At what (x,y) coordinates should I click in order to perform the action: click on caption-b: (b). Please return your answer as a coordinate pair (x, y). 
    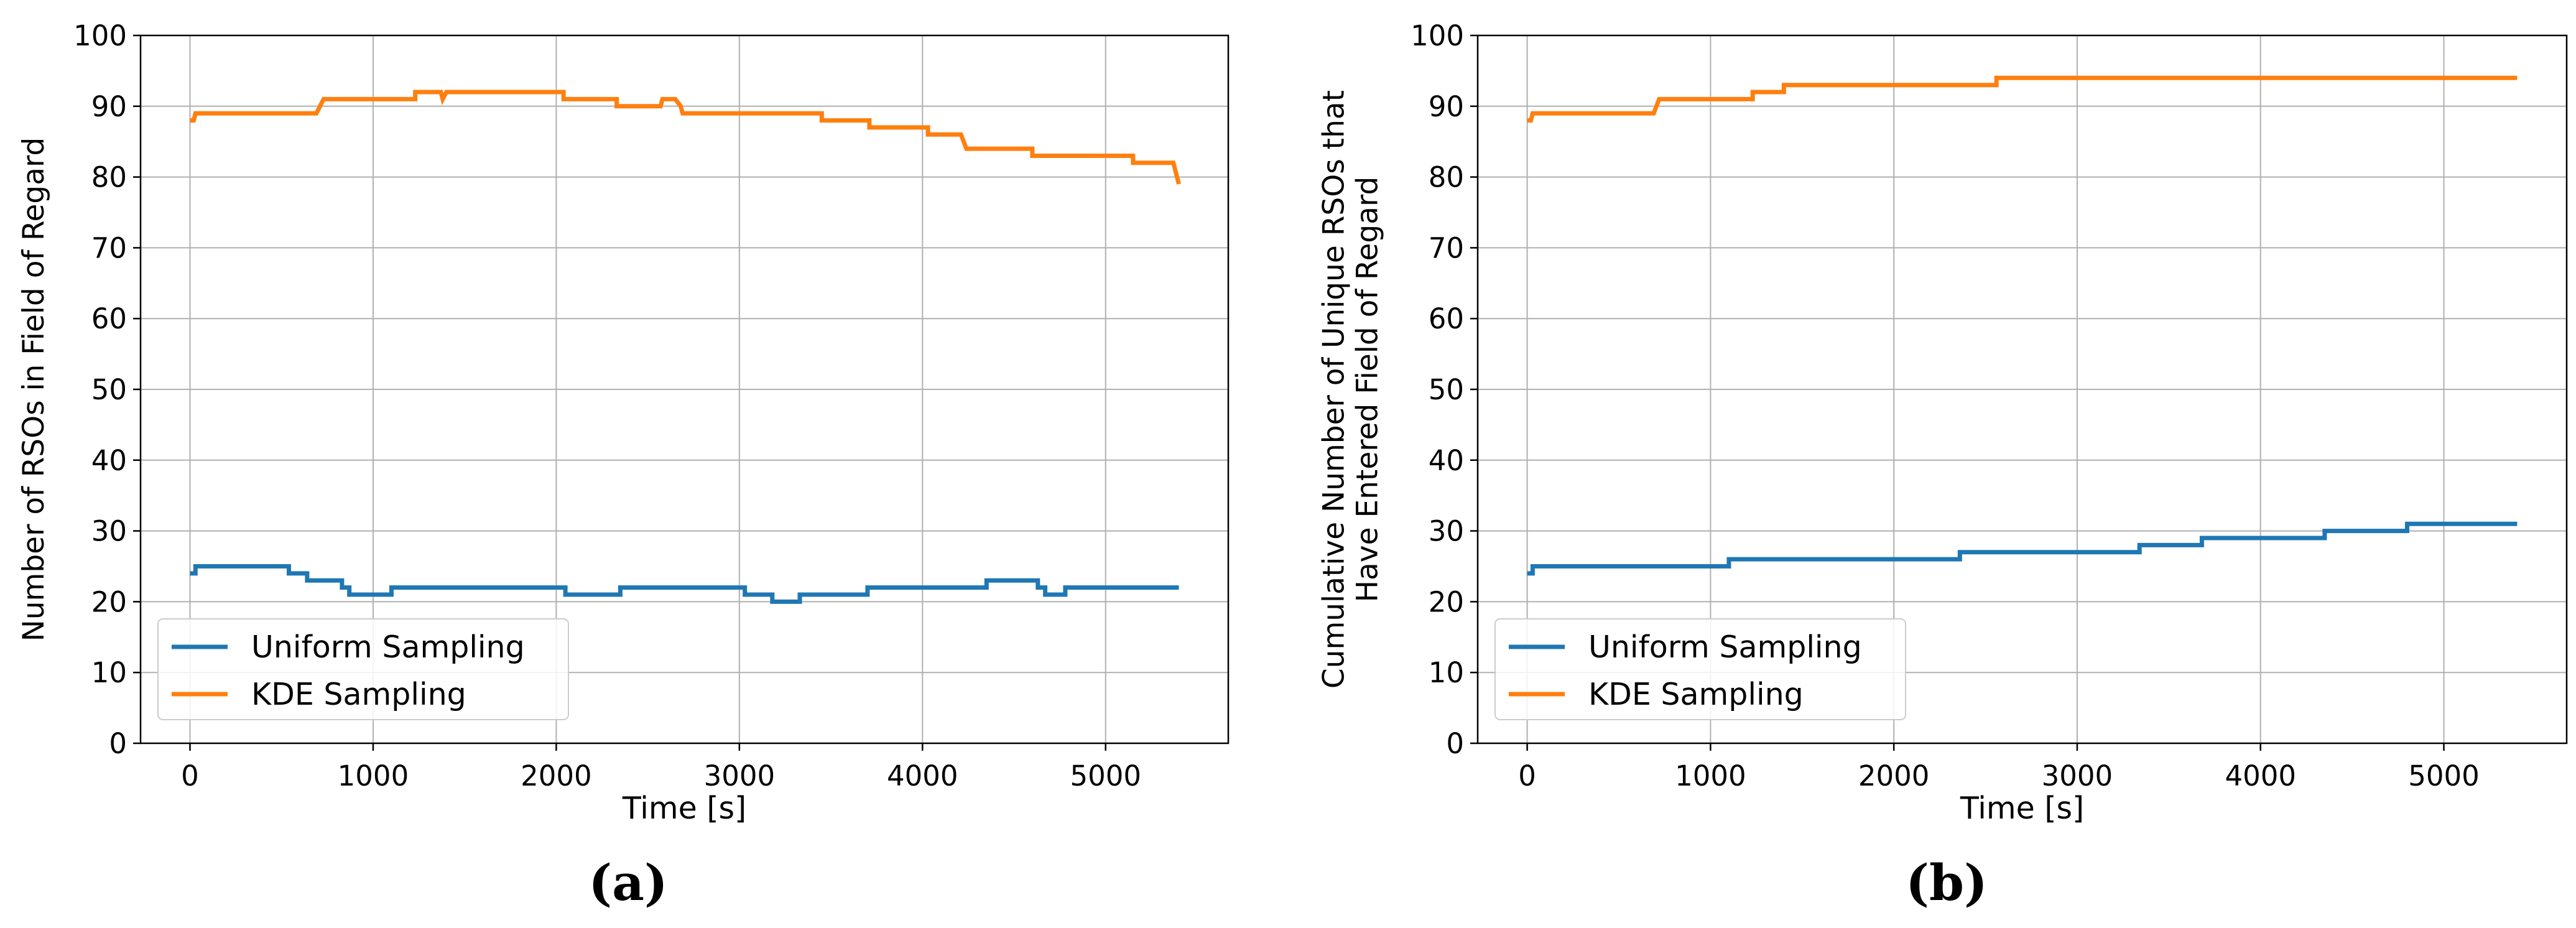
    Looking at the image, I should click on (1947, 882).